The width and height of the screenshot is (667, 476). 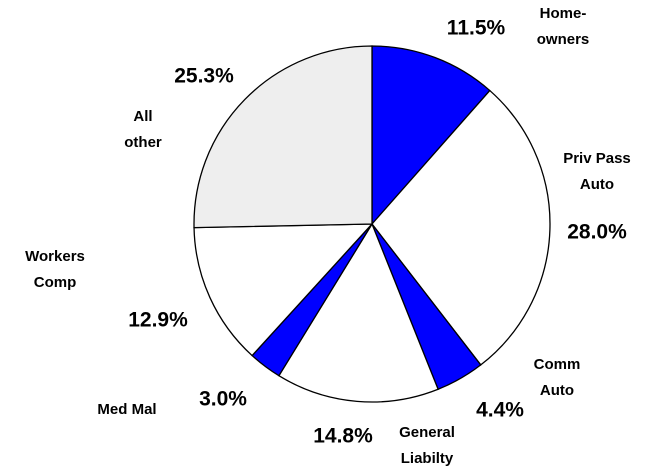 What do you see at coordinates (427, 445) in the screenshot?
I see `category-label: General Liabilty` at bounding box center [427, 445].